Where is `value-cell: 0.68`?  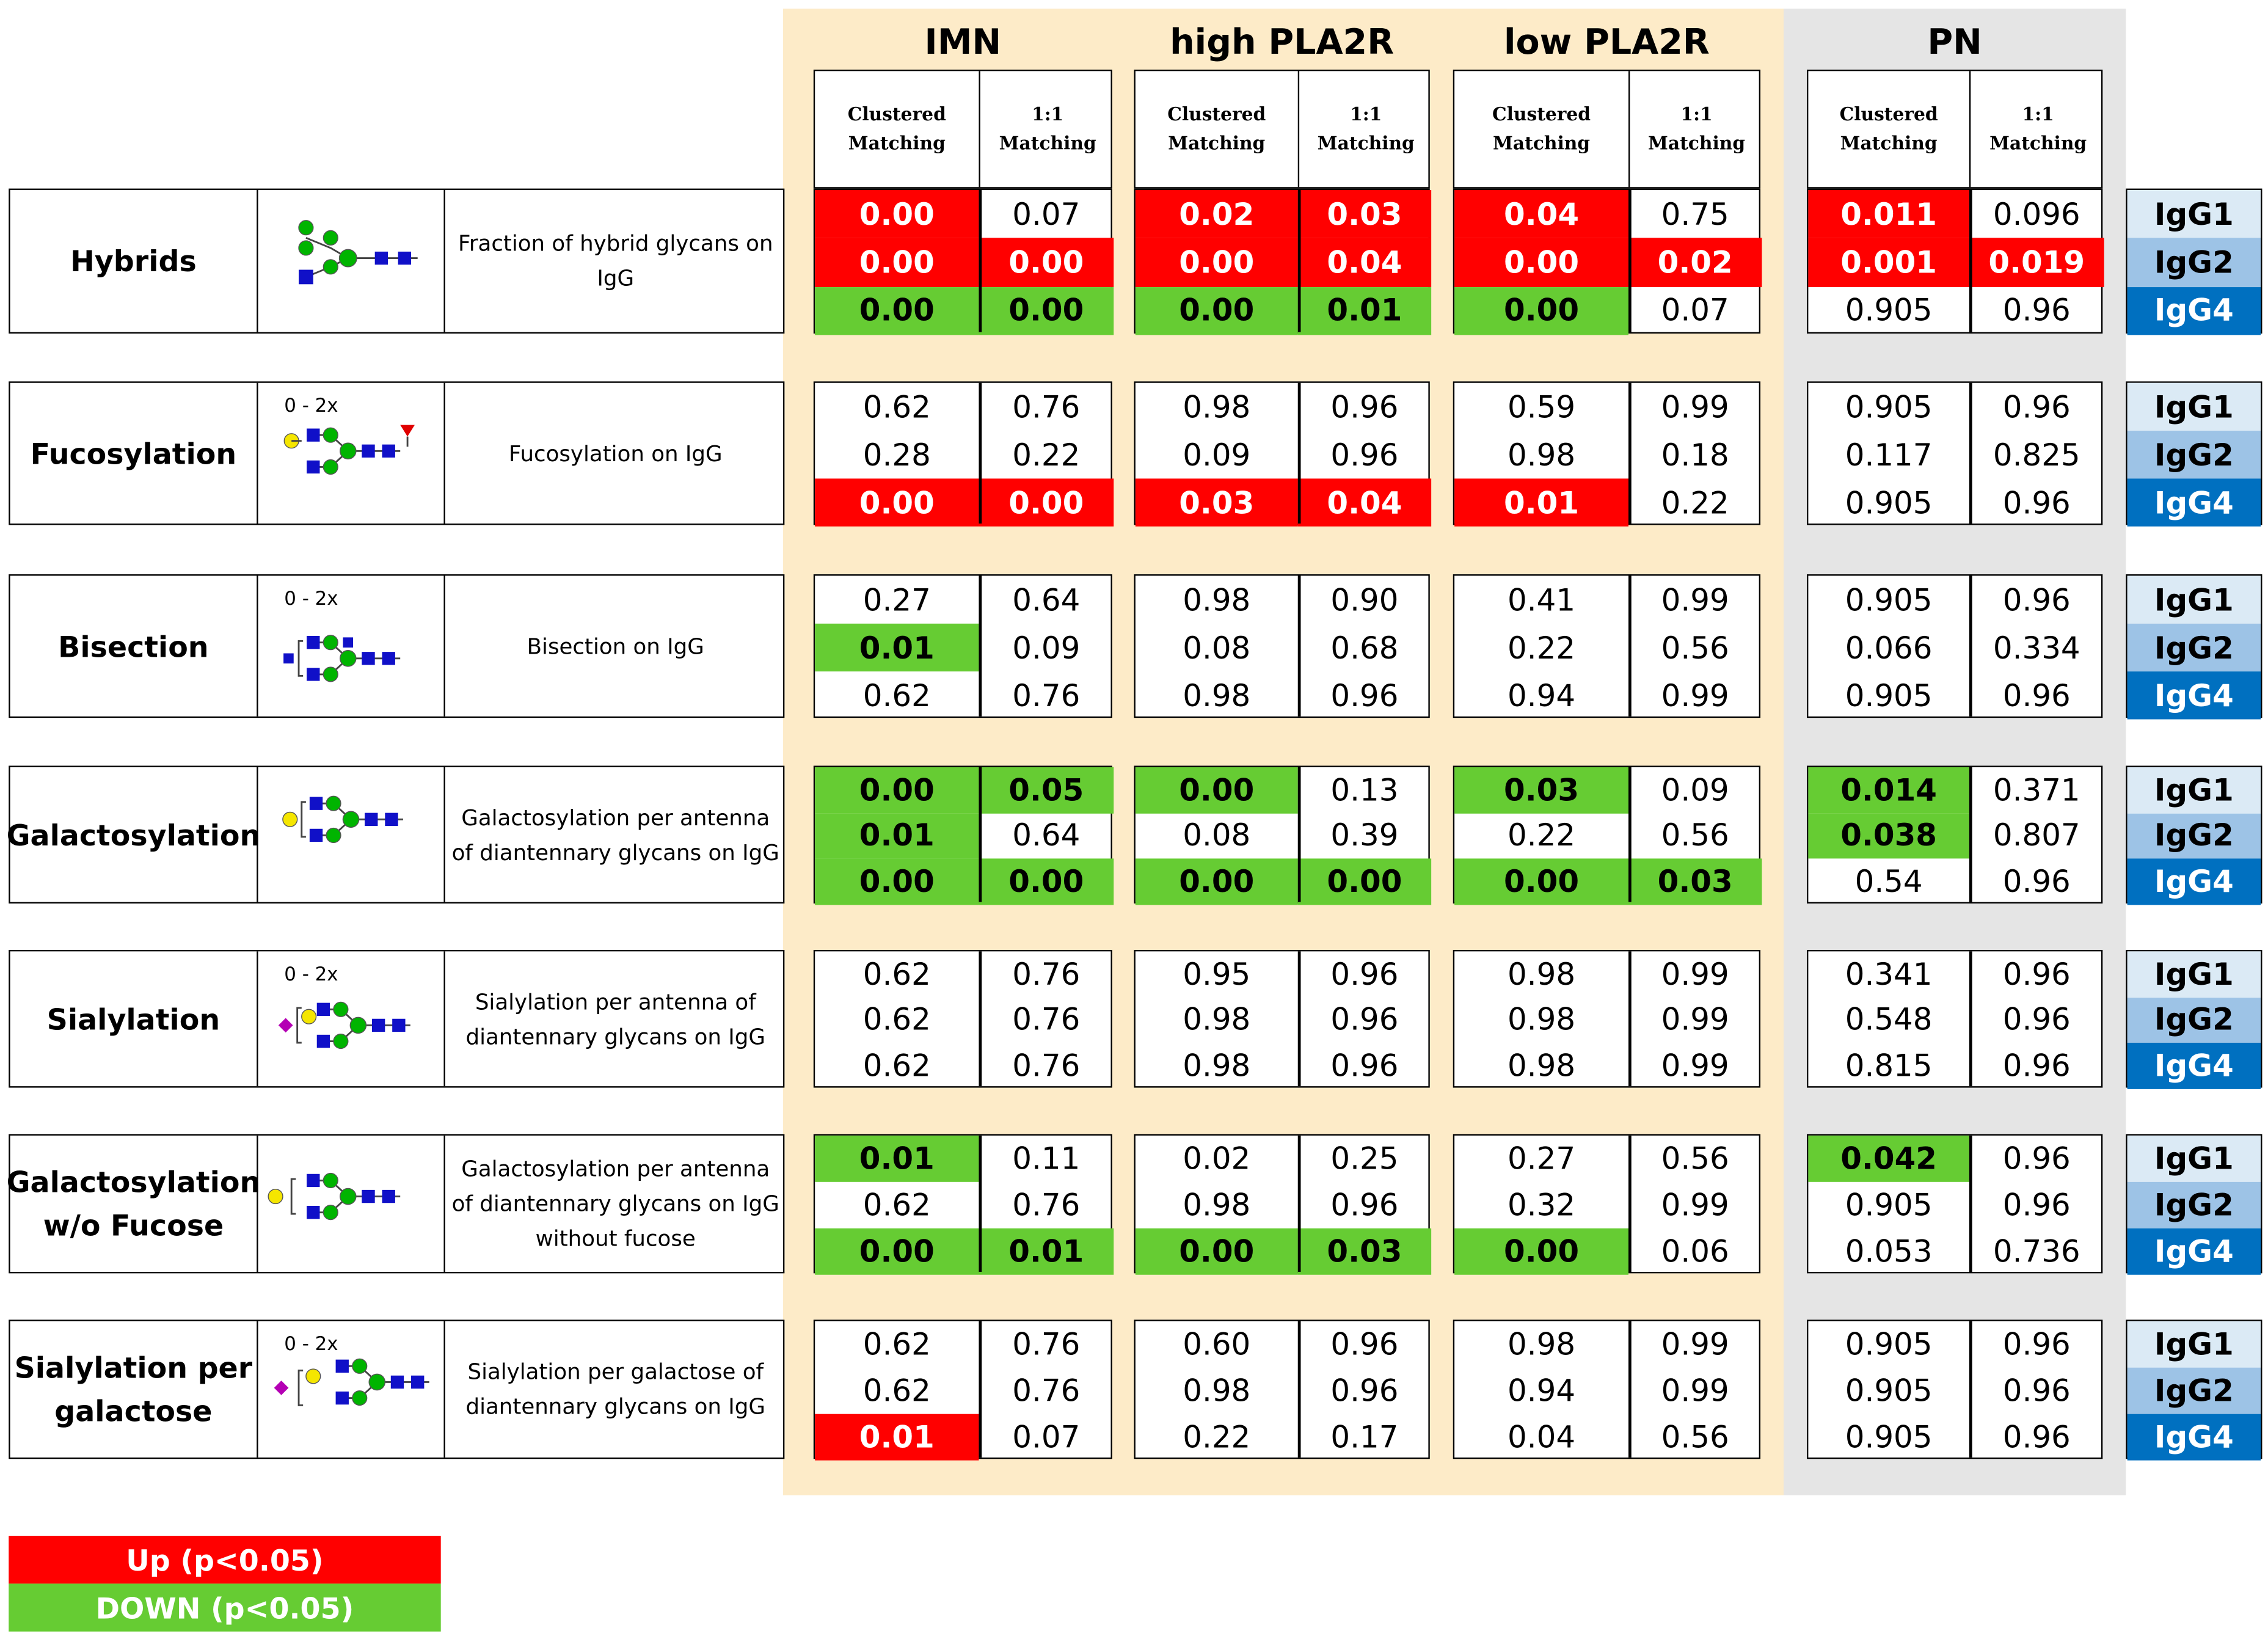
value-cell: 0.68 is located at coordinates (1364, 648).